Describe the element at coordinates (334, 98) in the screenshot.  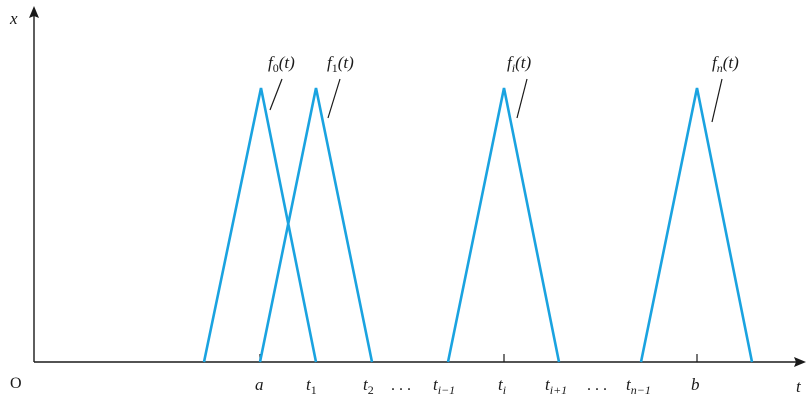
I see `leader-f1` at that location.